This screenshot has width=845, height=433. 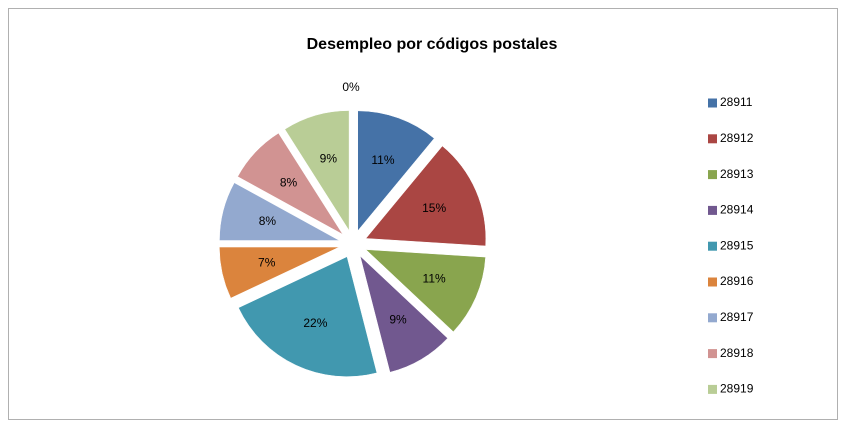 I want to click on data-label: 22%, so click(x=315, y=323).